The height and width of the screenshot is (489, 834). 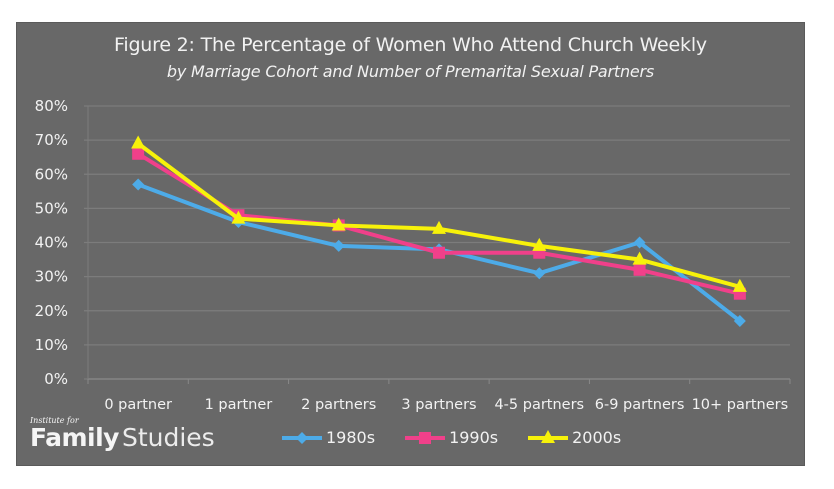 I want to click on legend: 1980s 1990s 2000s, so click(x=464, y=437).